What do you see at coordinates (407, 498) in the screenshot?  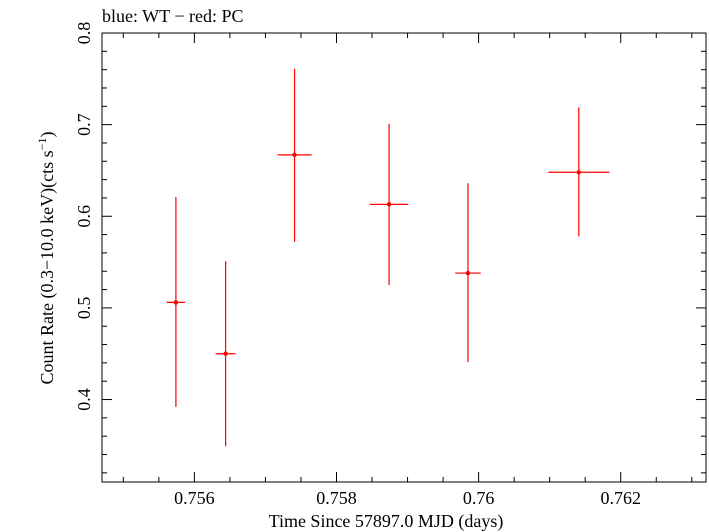 I see `x-axis-tick-labels: 0.756 0.758 0.76 0.762` at bounding box center [407, 498].